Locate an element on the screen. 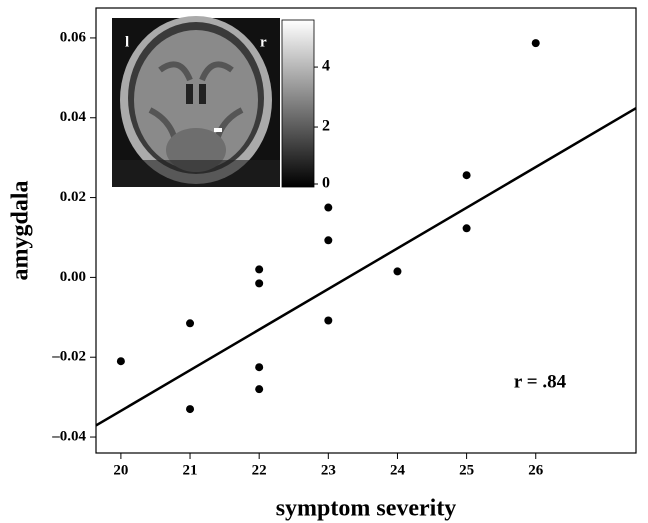  y-tick-label: 0.02 is located at coordinates (73, 197).